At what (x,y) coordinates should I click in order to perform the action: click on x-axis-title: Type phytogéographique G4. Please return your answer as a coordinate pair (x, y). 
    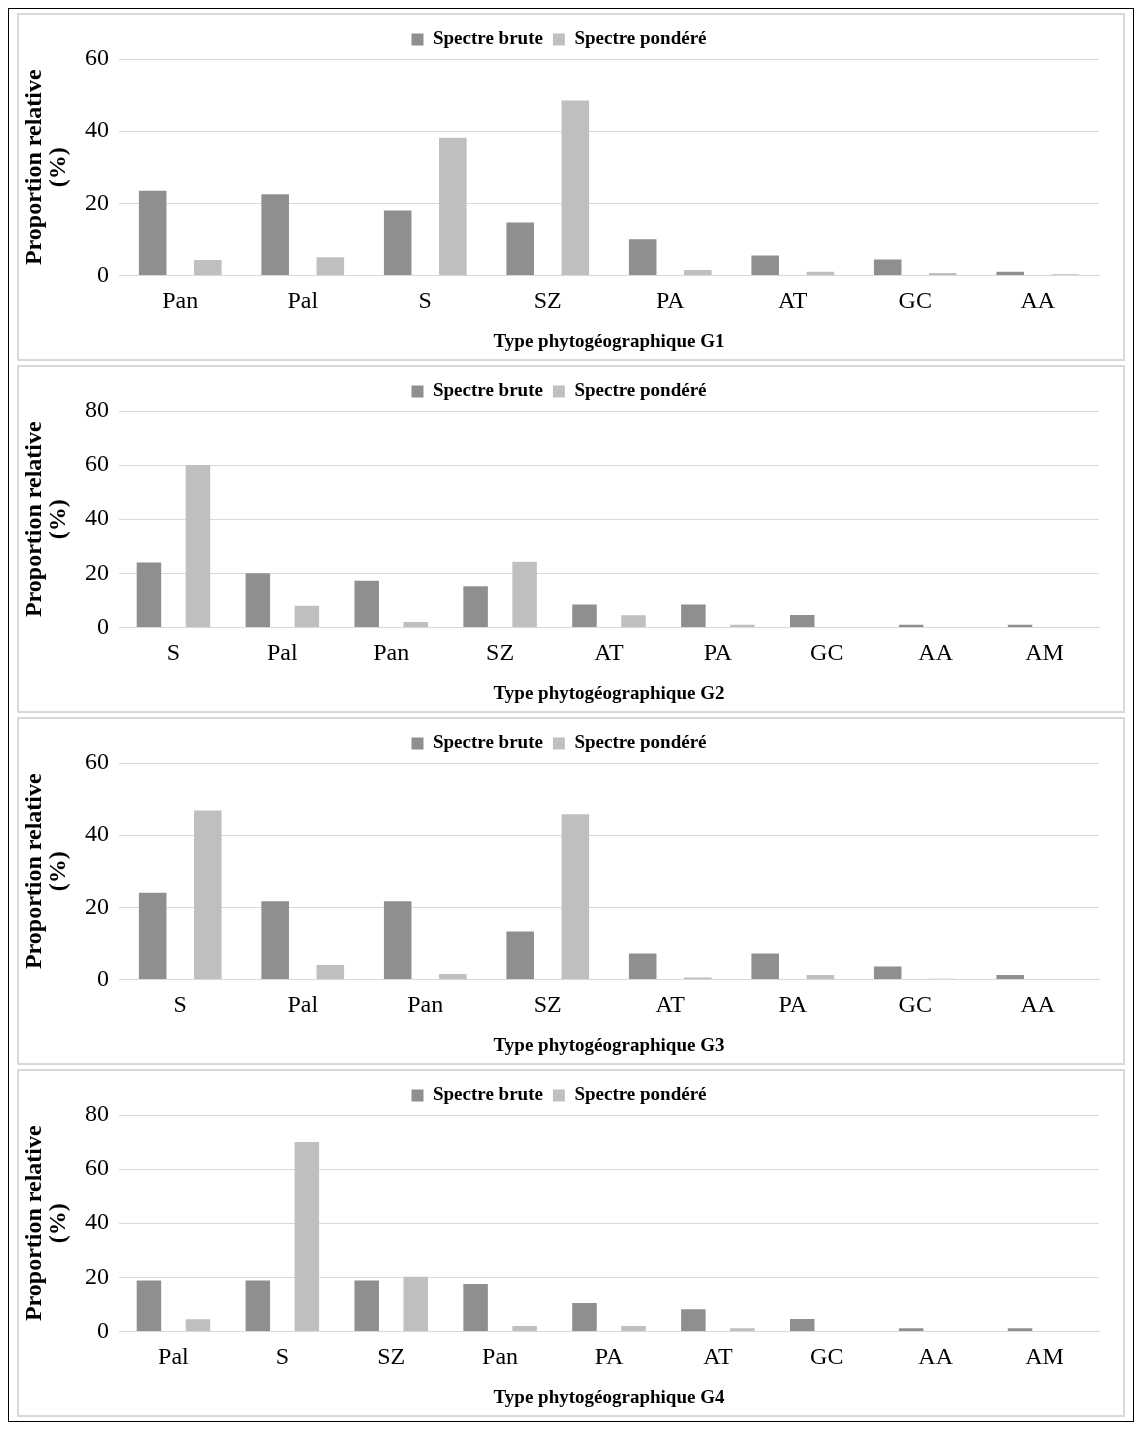
    Looking at the image, I should click on (609, 1396).